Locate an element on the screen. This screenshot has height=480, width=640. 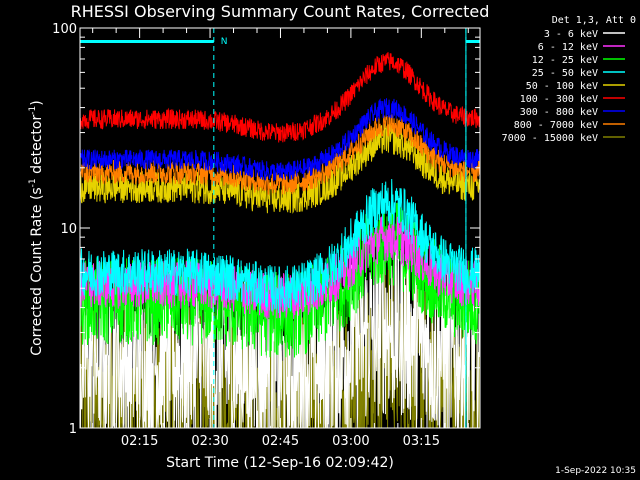
footer-timestamp: 1-Sep-2022 10:35 is located at coordinates (595, 471).